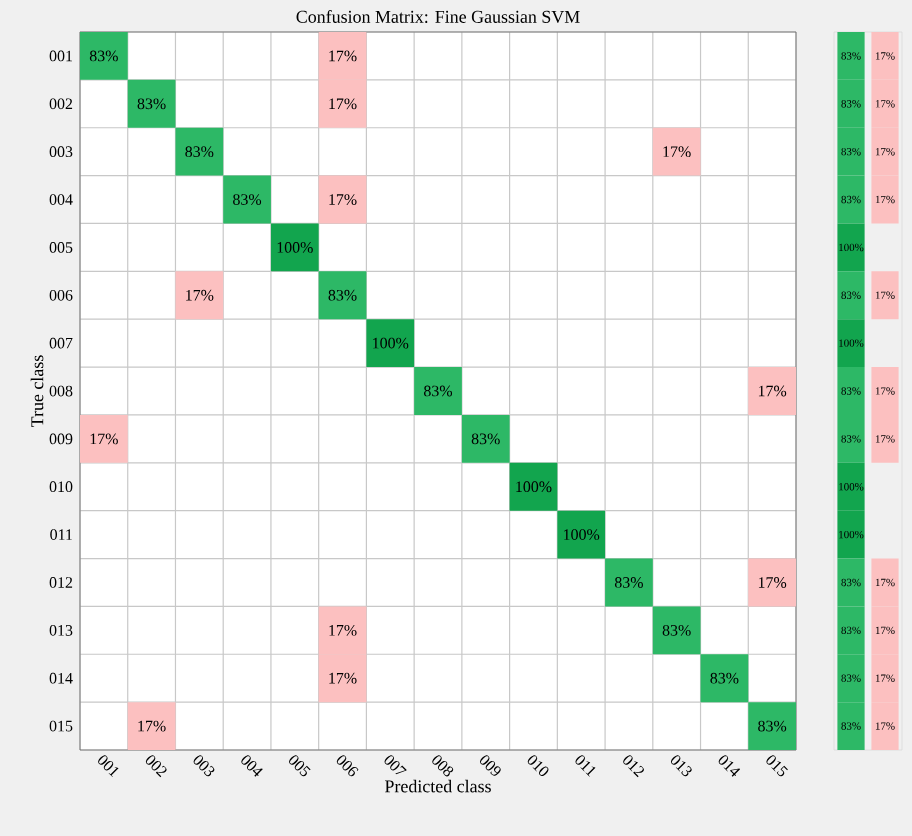  Describe the element at coordinates (438, 16) in the screenshot. I see `chart-title: Confusion Matrix: Fine Gaussian SVM` at that location.